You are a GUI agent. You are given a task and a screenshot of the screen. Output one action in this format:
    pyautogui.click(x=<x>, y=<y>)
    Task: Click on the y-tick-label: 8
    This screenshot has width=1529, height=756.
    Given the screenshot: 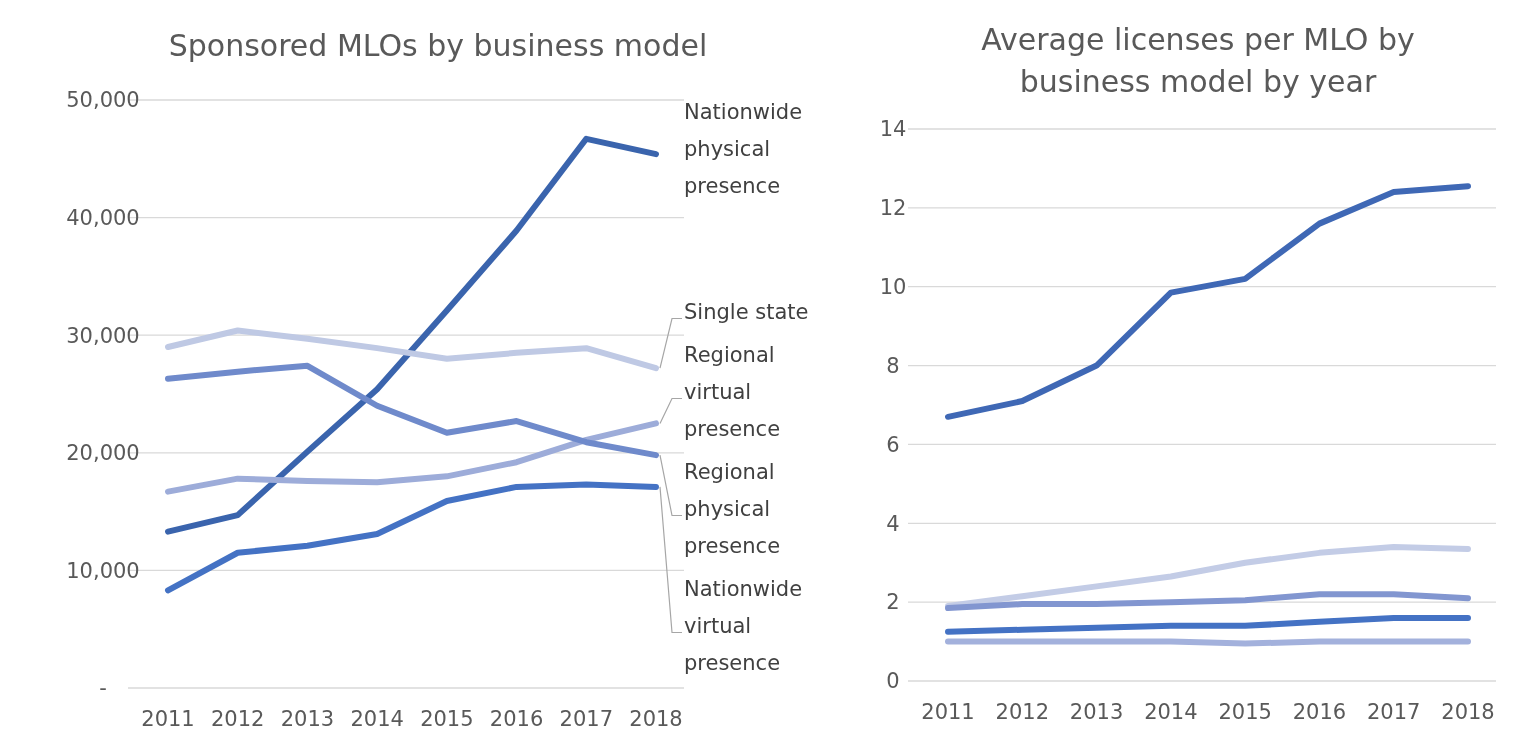 What is the action you would take?
    pyautogui.click(x=893, y=365)
    